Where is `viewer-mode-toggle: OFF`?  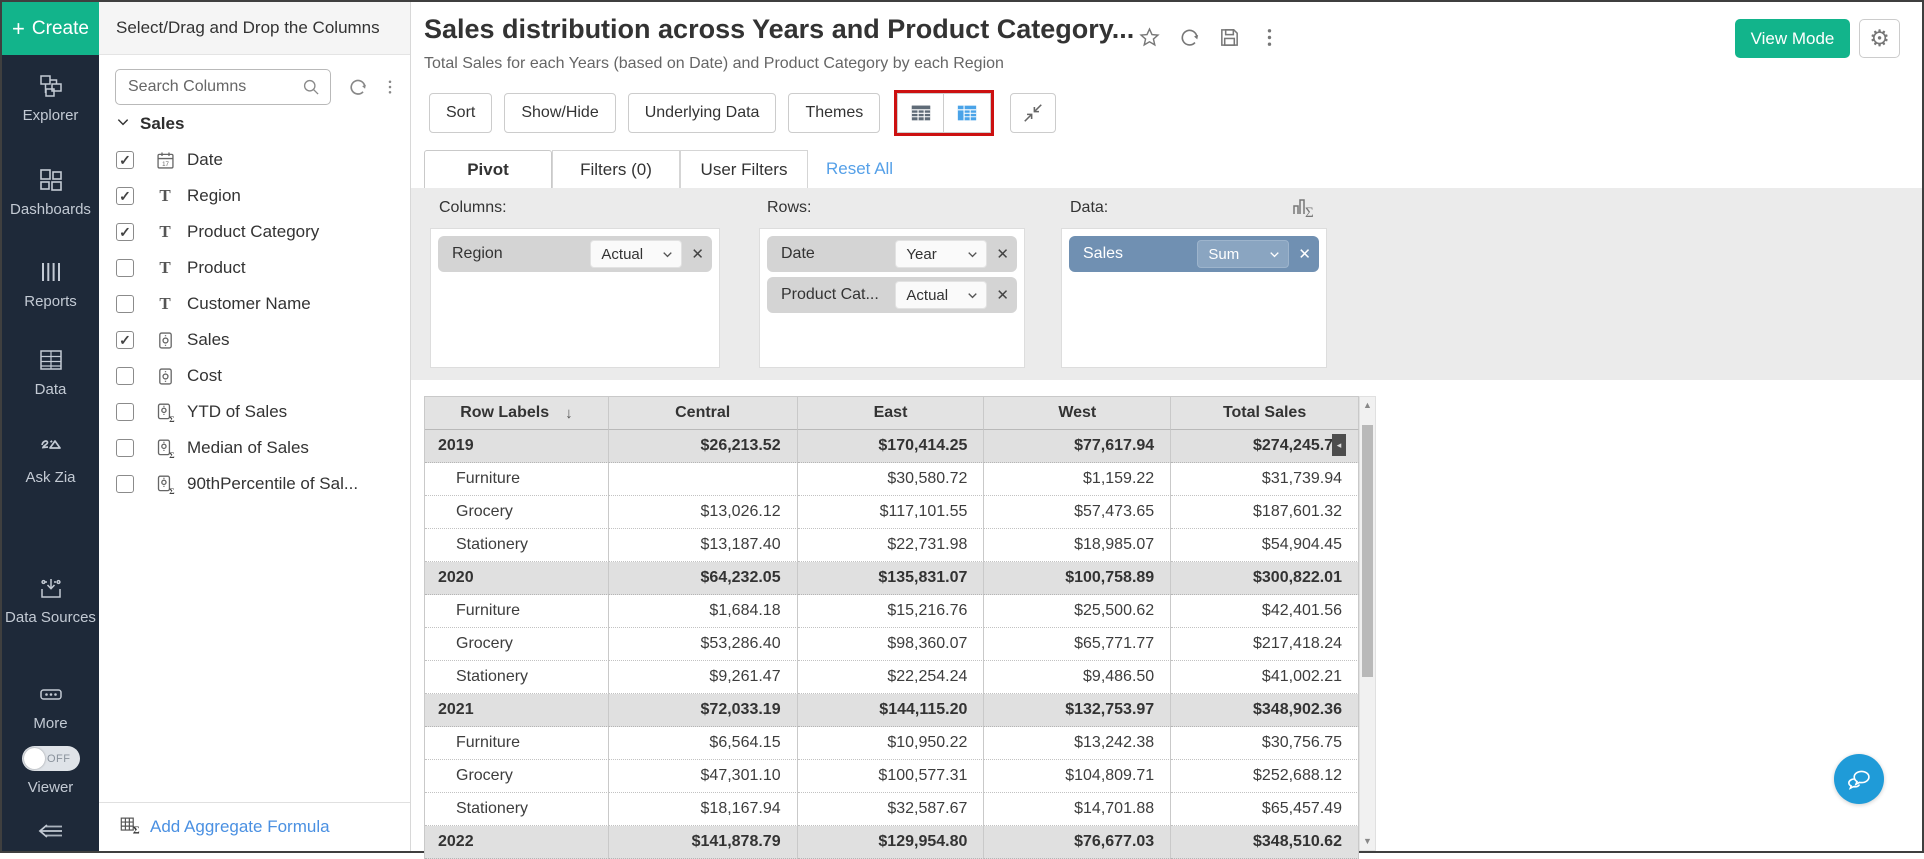 viewer-mode-toggle: OFF is located at coordinates (50, 758).